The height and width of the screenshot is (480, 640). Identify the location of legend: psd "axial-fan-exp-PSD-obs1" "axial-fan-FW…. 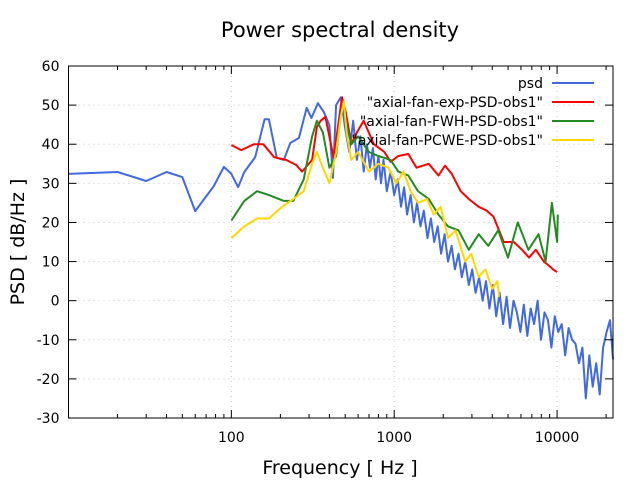
(472, 112).